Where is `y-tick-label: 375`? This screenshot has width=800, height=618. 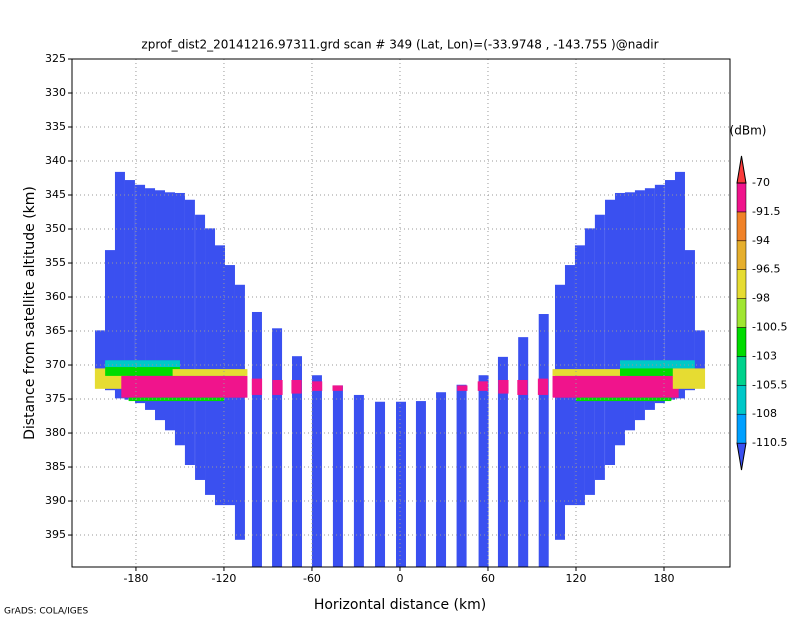 y-tick-label: 375 is located at coordinates (55, 398).